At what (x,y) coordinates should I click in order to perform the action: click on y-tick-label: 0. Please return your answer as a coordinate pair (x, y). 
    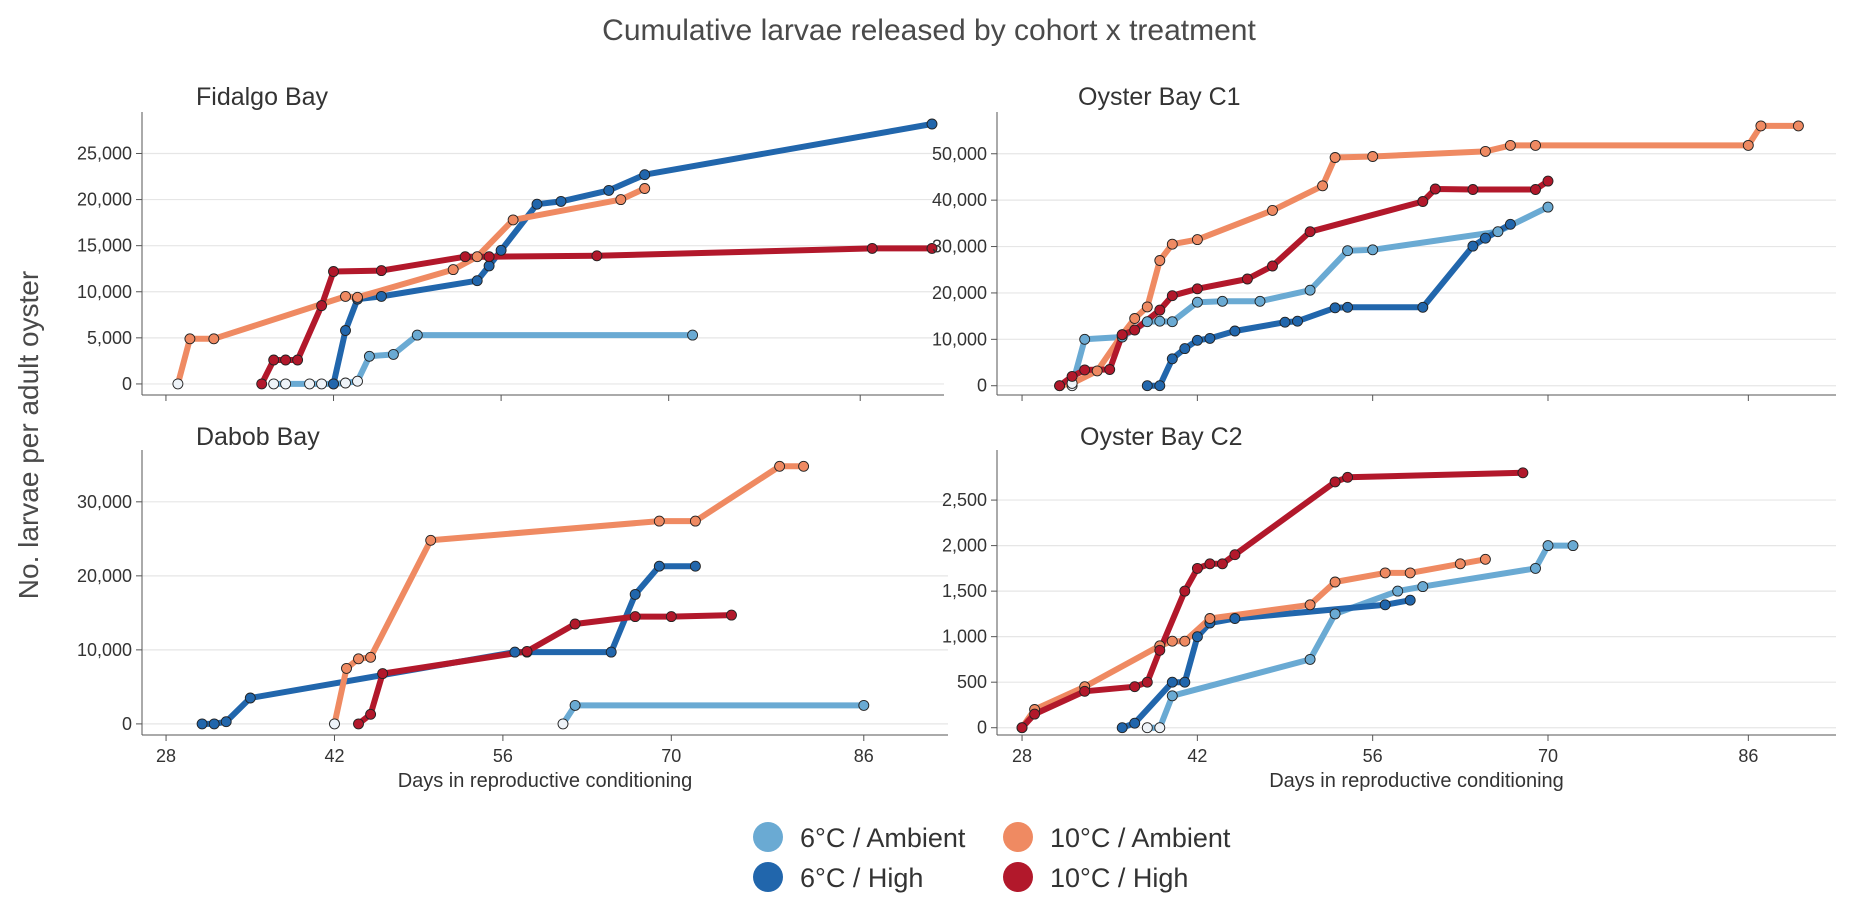
    Looking at the image, I should click on (127, 384).